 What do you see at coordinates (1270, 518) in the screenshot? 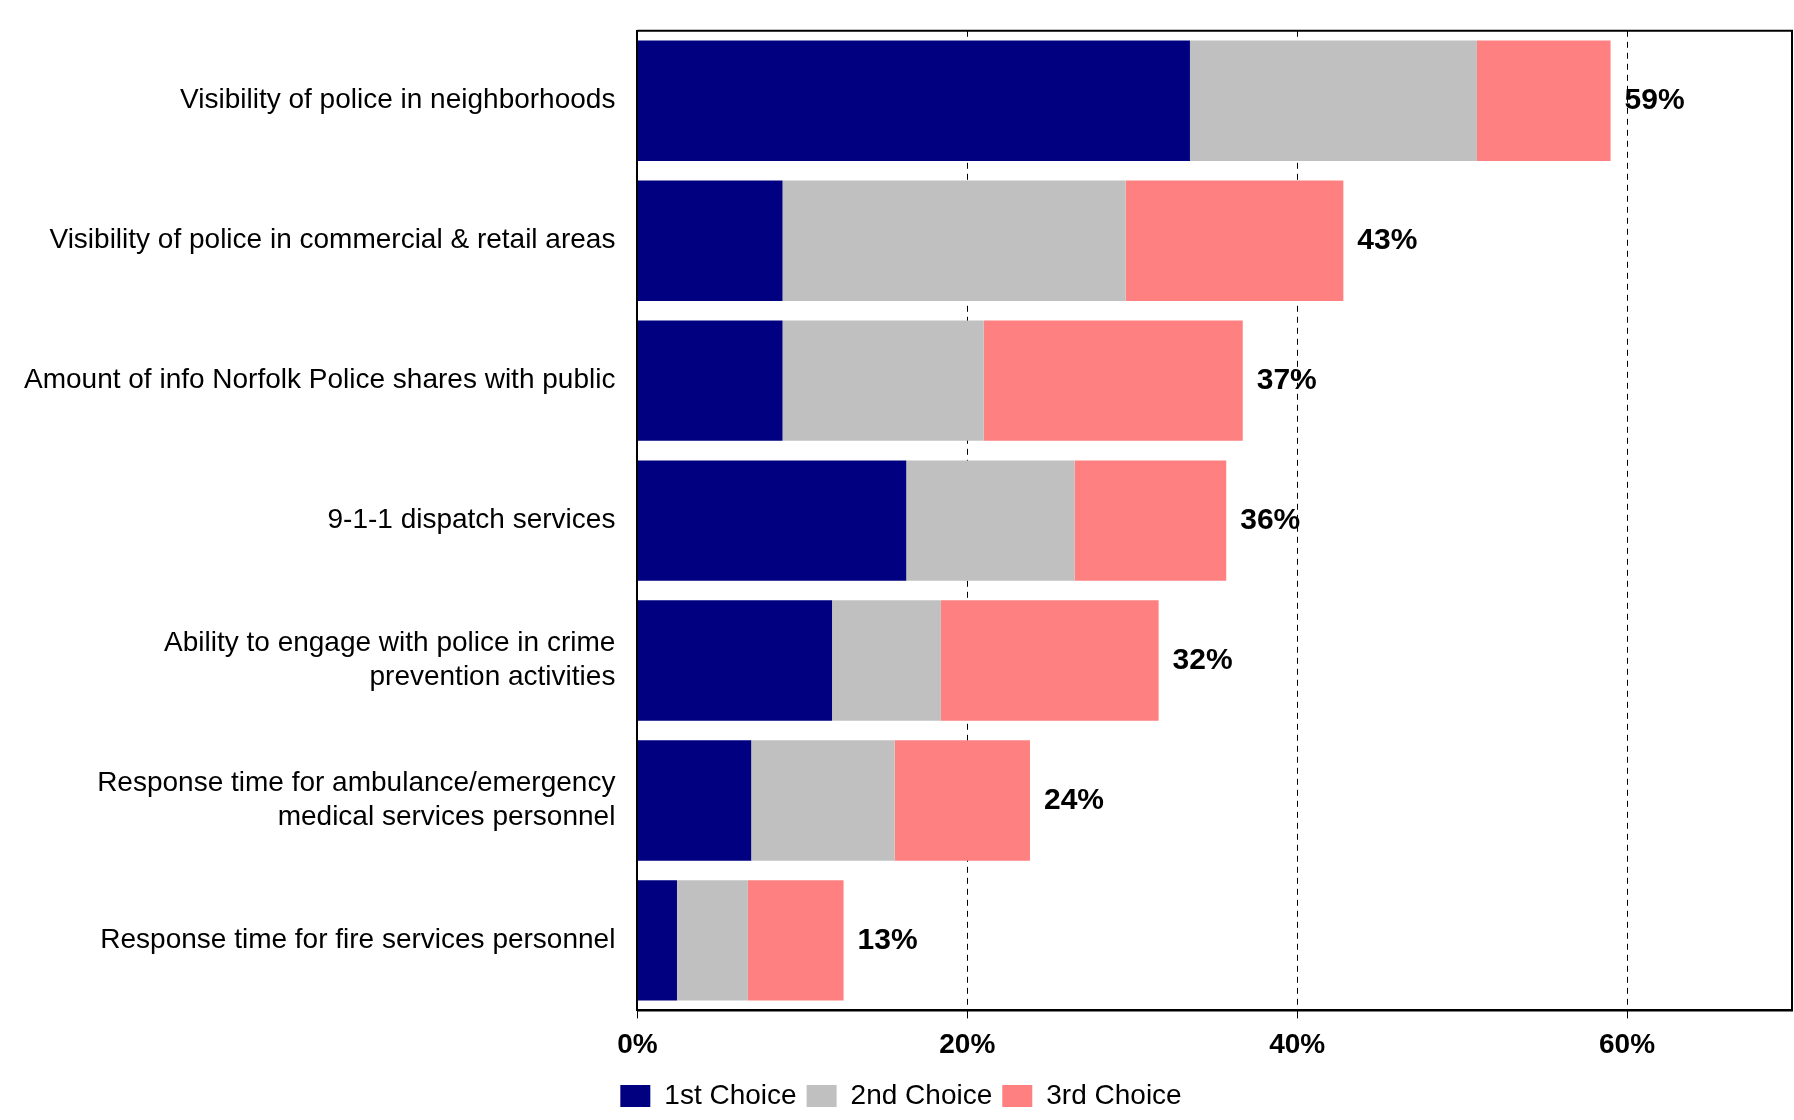
I see `total-label: 36%` at bounding box center [1270, 518].